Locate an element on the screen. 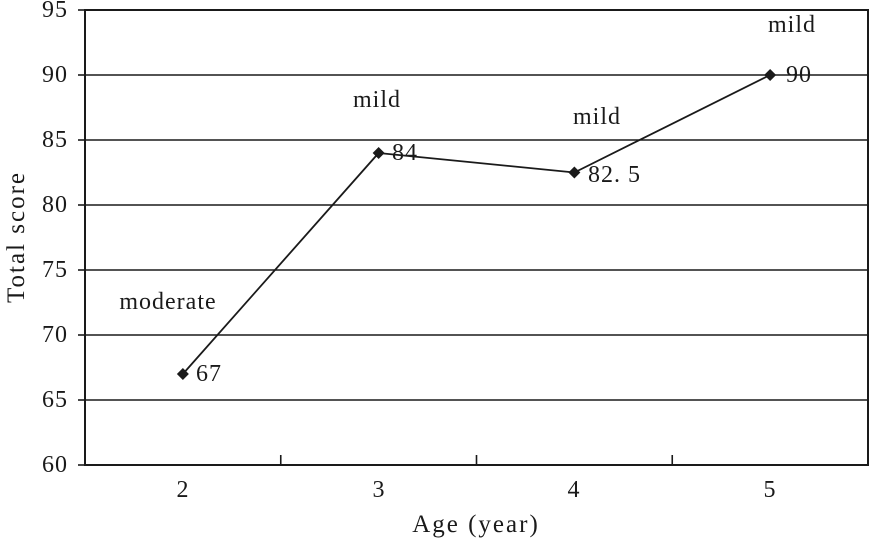 The width and height of the screenshot is (872, 539). y-tick-label-75: 75 is located at coordinates (55, 270).